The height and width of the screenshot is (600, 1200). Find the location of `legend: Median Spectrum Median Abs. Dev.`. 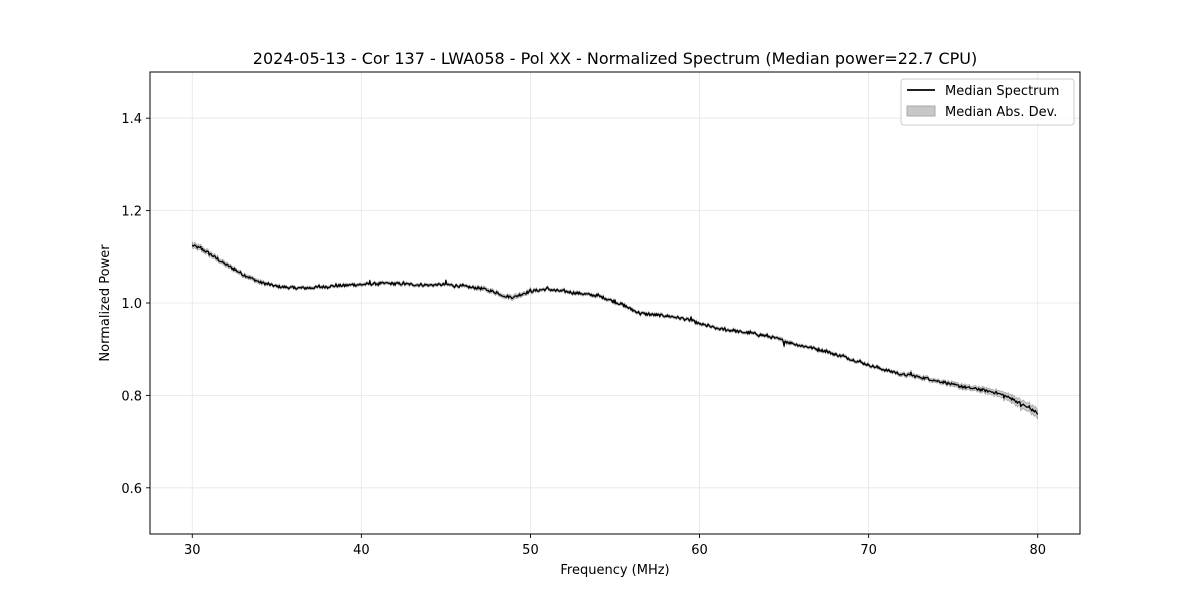

legend: Median Spectrum Median Abs. Dev. is located at coordinates (987, 102).